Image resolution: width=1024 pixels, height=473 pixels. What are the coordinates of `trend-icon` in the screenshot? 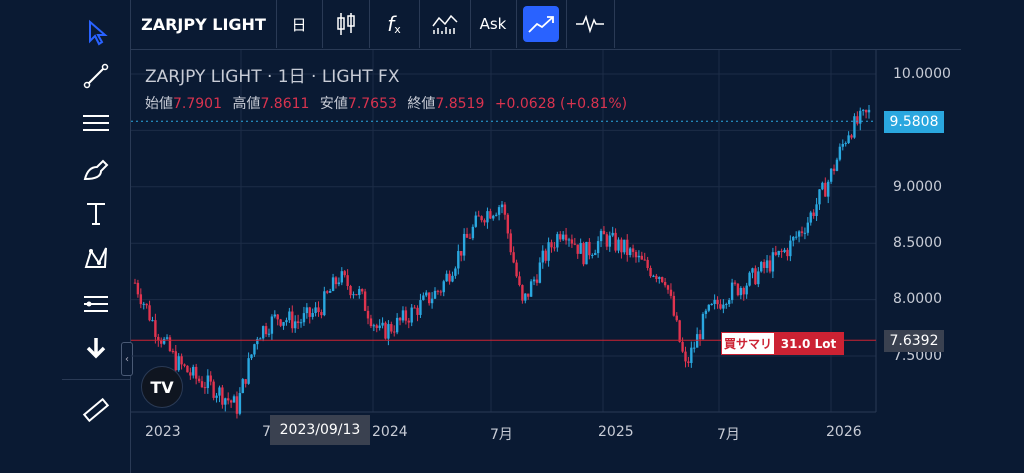 It's located at (541, 24).